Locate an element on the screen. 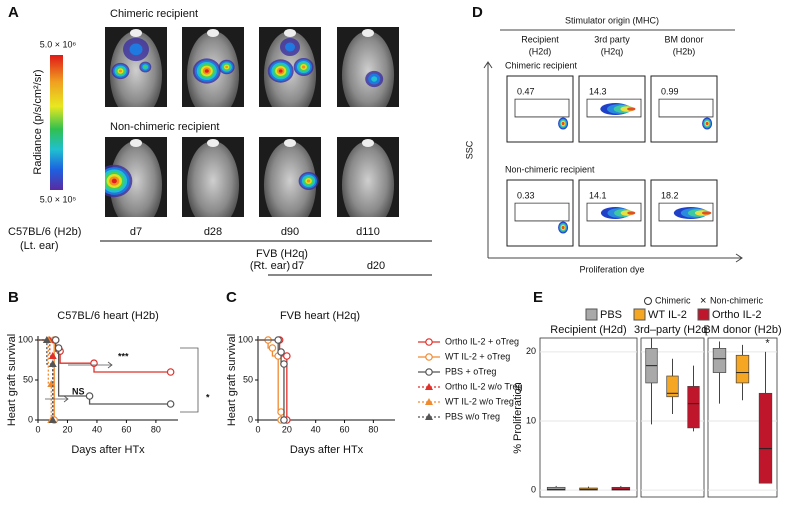 The height and width of the screenshot is (505, 785). colorbar is located at coordinates (56, 122).